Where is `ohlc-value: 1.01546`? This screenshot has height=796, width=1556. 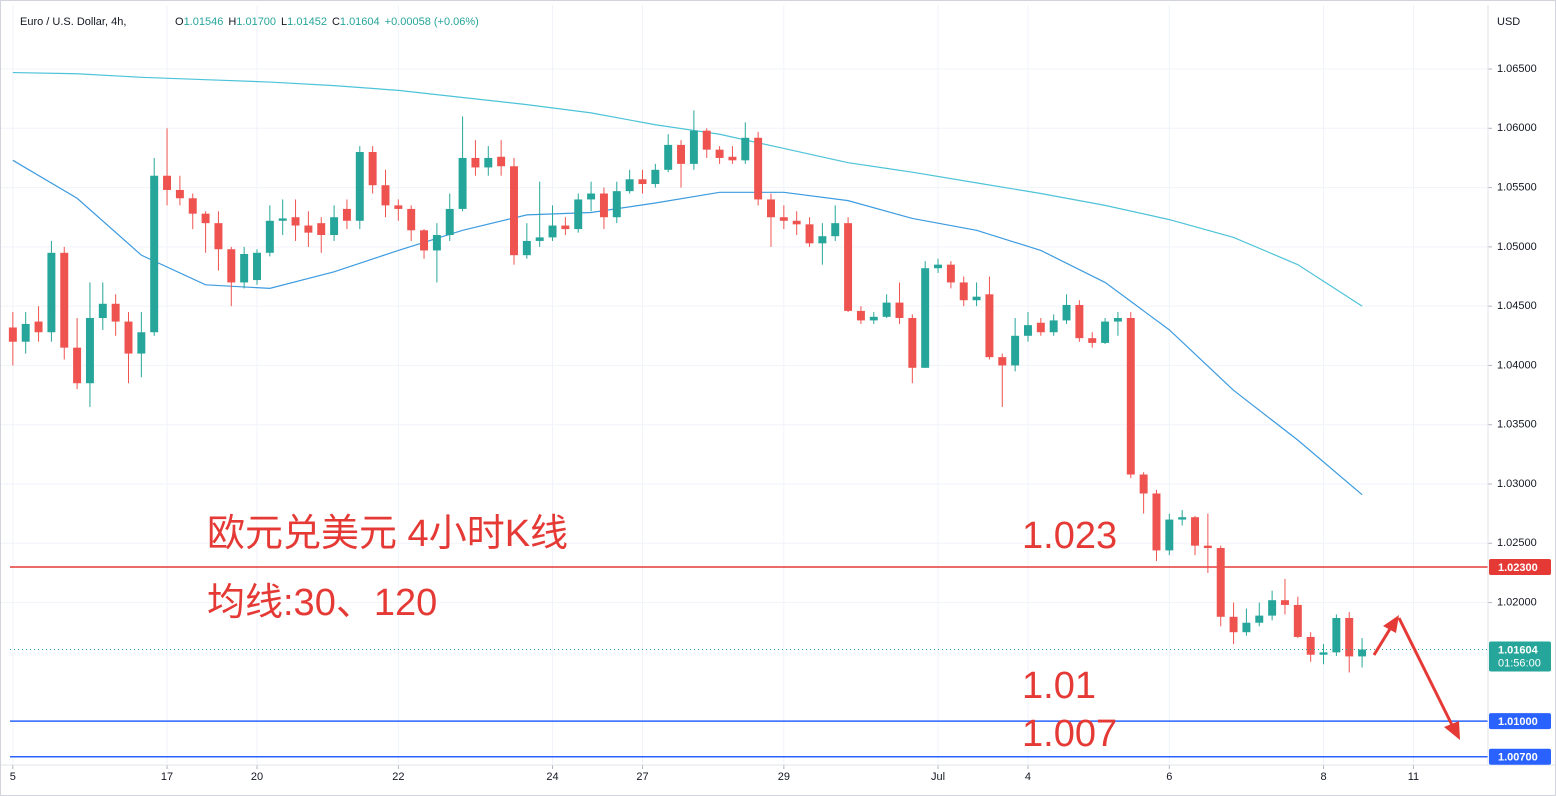
ohlc-value: 1.01546 is located at coordinates (204, 22).